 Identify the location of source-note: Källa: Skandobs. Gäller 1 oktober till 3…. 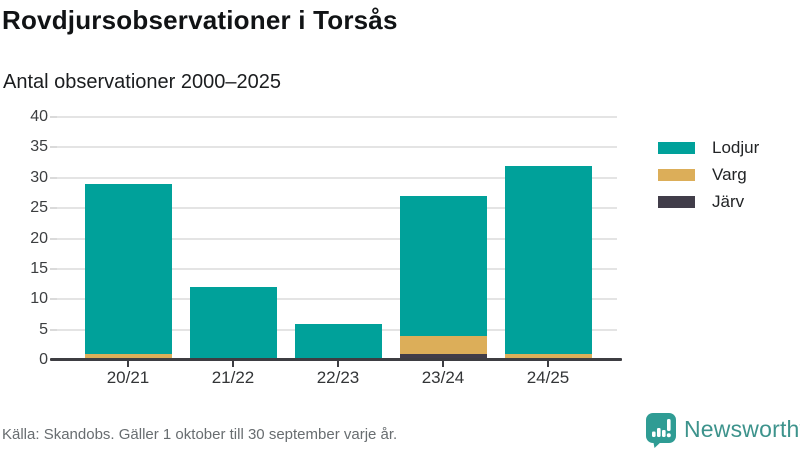
(200, 434).